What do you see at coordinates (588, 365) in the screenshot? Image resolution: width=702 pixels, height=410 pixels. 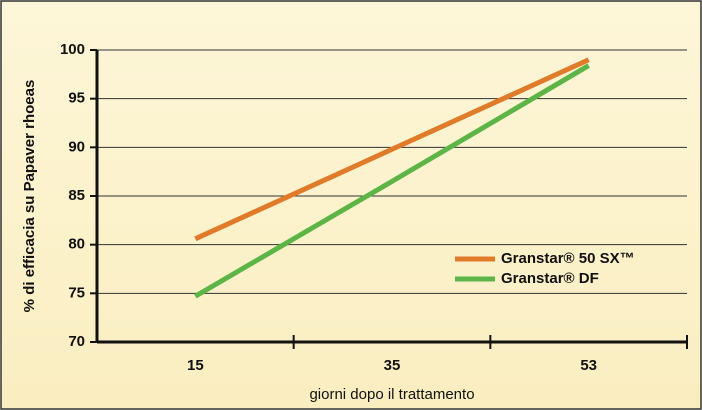 I see `x-tick-label: 53` at bounding box center [588, 365].